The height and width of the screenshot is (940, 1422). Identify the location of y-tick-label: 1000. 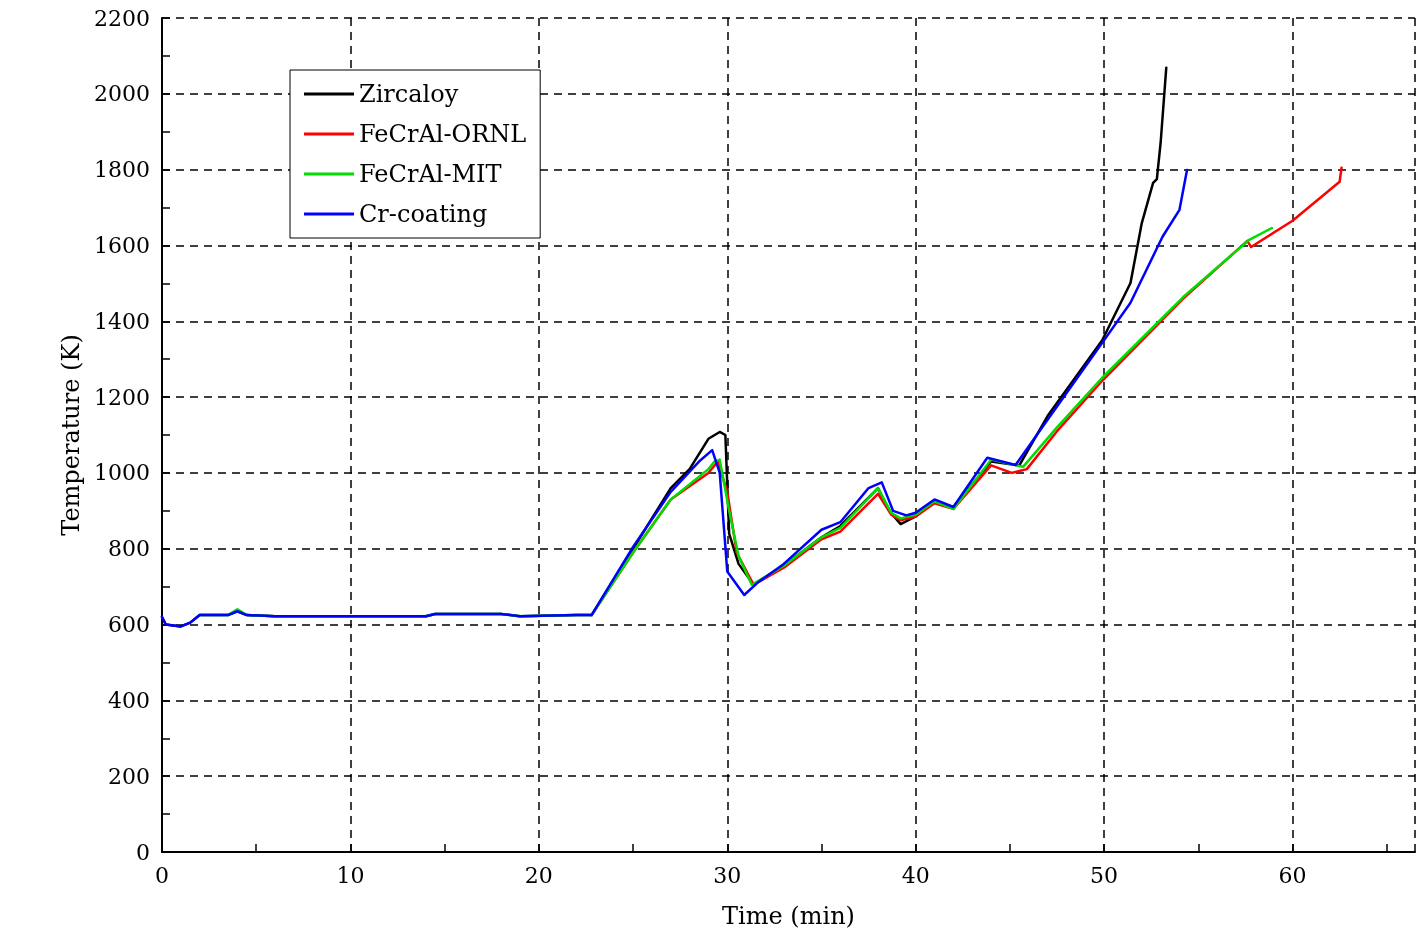
(122, 473).